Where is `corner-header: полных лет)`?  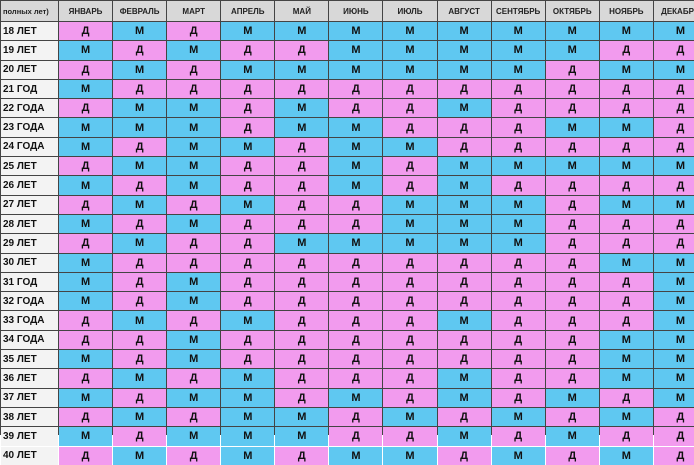
corner-header: полных лет) is located at coordinates (29, 11).